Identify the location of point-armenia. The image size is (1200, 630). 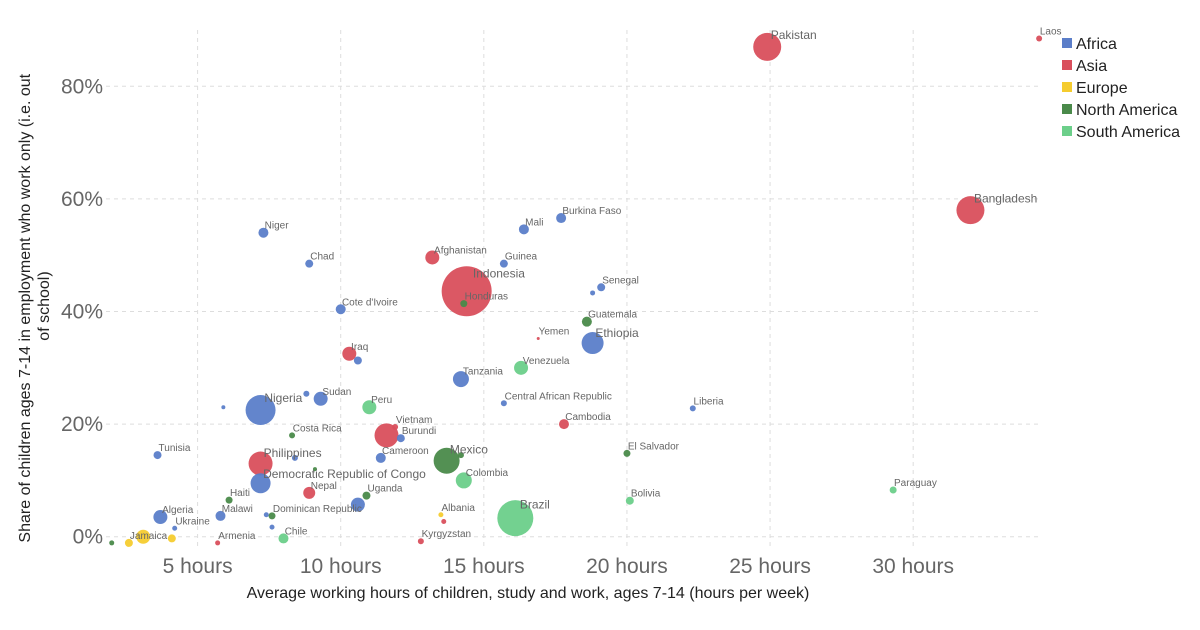
(218, 543).